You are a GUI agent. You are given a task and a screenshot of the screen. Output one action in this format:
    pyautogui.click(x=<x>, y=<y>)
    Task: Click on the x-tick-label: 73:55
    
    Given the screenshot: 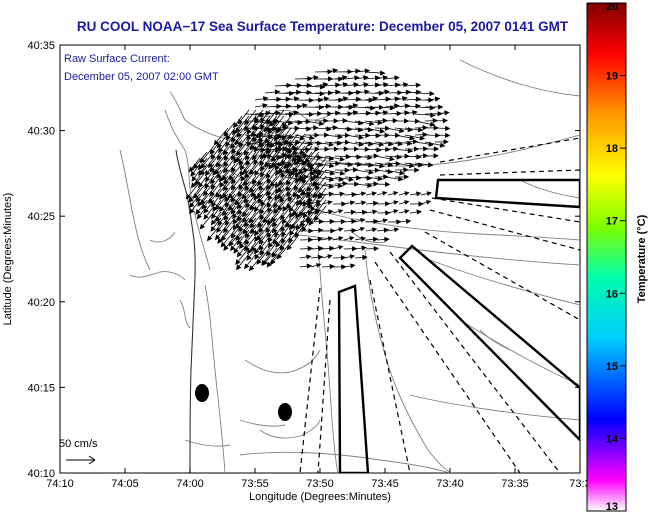 What is the action you would take?
    pyautogui.click(x=255, y=484)
    